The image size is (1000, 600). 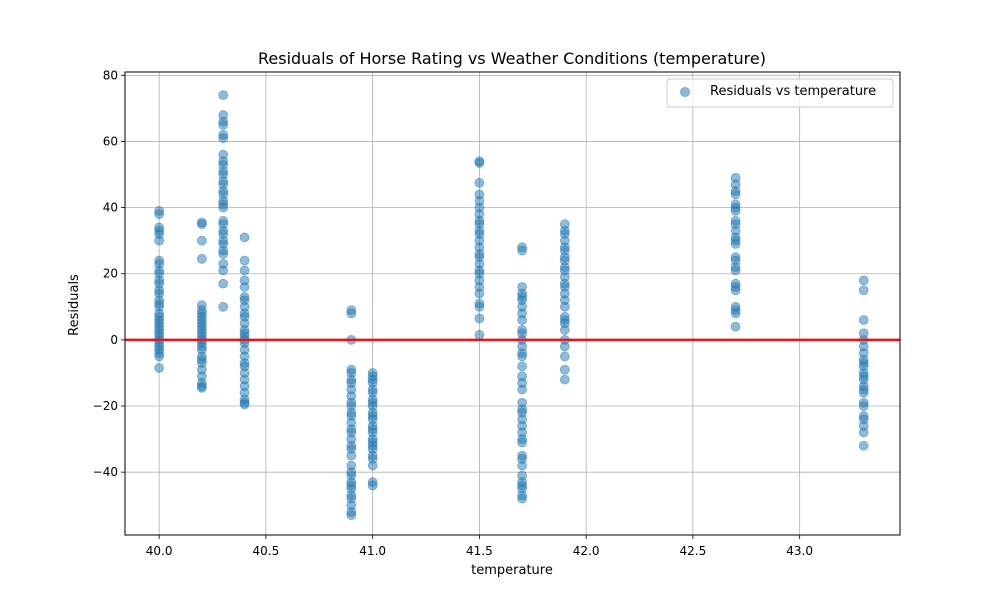 I want to click on x-tick-label: 42.0, so click(x=586, y=551).